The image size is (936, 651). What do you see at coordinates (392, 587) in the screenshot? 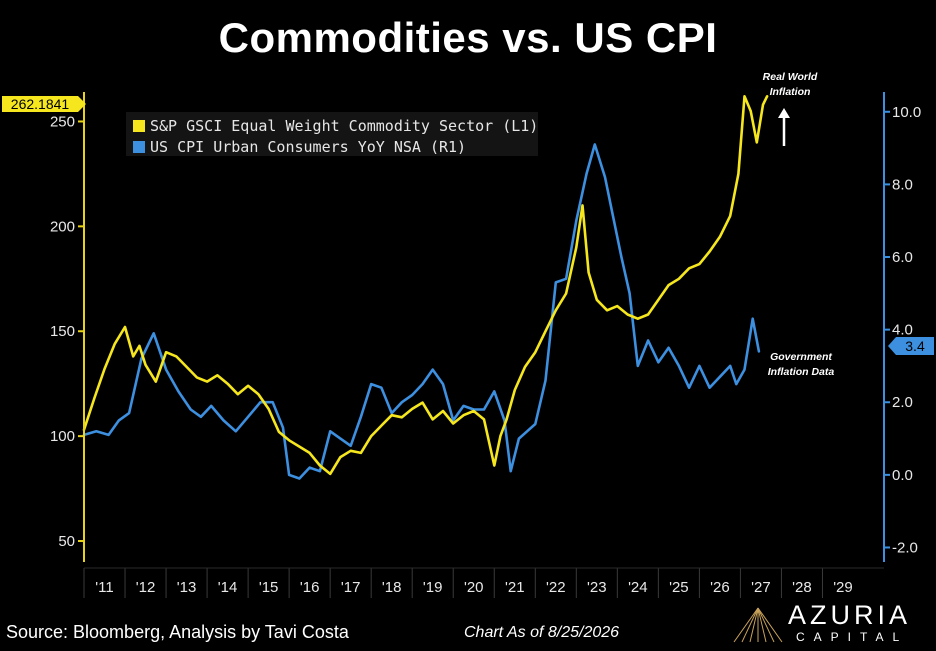
I see `x-tick-label: '18` at bounding box center [392, 587].